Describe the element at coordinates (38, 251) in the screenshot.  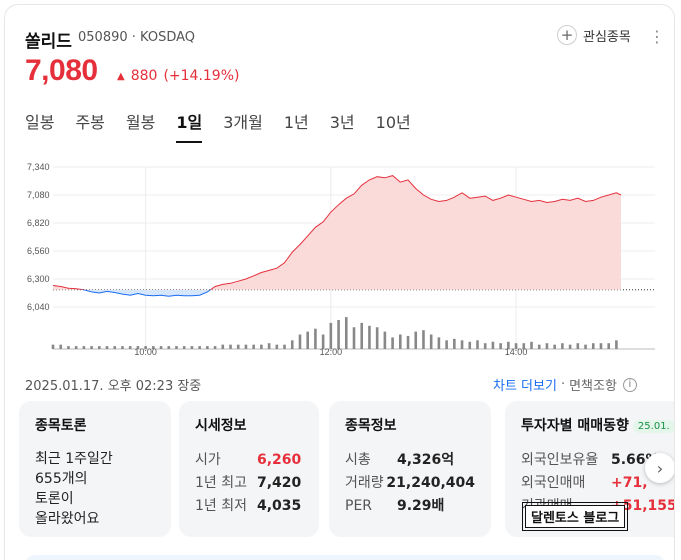
I see `y-tick-label: 6,560` at that location.